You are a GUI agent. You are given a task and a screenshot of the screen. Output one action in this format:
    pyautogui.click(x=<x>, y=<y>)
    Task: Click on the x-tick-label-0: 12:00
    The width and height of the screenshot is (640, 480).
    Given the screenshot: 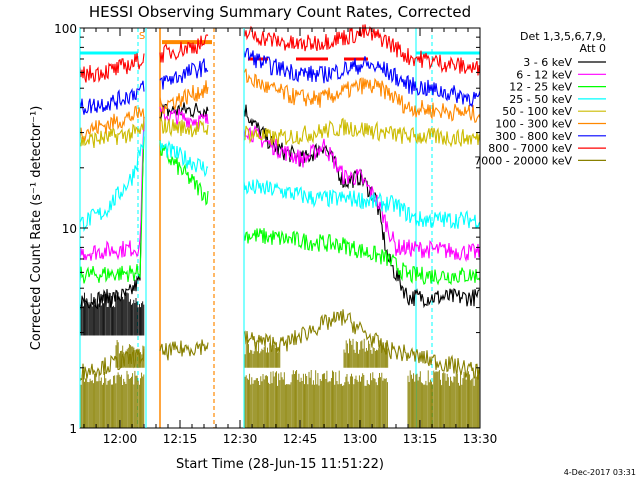 What is the action you would take?
    pyautogui.click(x=120, y=439)
    